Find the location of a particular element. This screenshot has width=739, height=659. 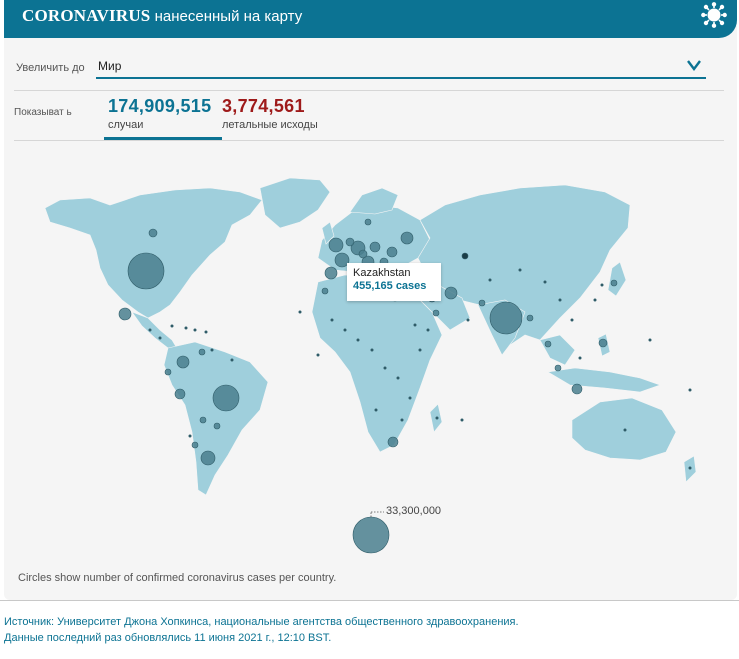

uk is located at coordinates (328, 233).